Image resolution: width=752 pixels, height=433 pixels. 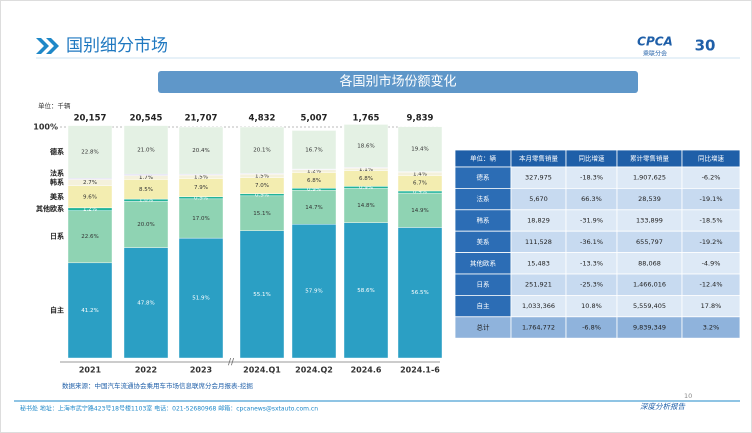 What do you see at coordinates (650, 158) in the screenshot?
I see `table-header-text: 累计零售销量` at bounding box center [650, 158].